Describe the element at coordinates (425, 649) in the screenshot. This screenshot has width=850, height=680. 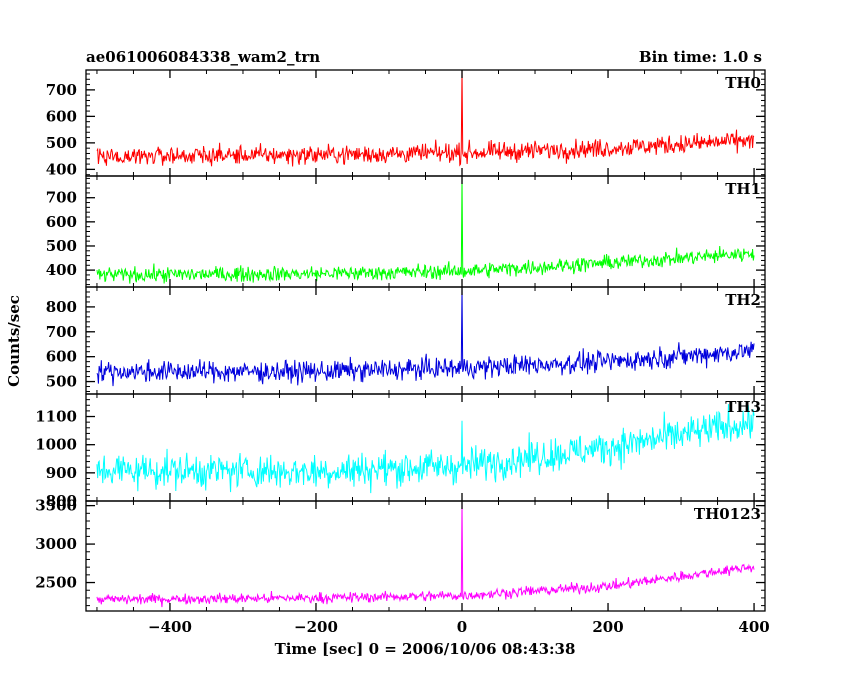
I see `x-axis-label: Time [sec] 0 = 2006/10/06 08:43:38` at that location.